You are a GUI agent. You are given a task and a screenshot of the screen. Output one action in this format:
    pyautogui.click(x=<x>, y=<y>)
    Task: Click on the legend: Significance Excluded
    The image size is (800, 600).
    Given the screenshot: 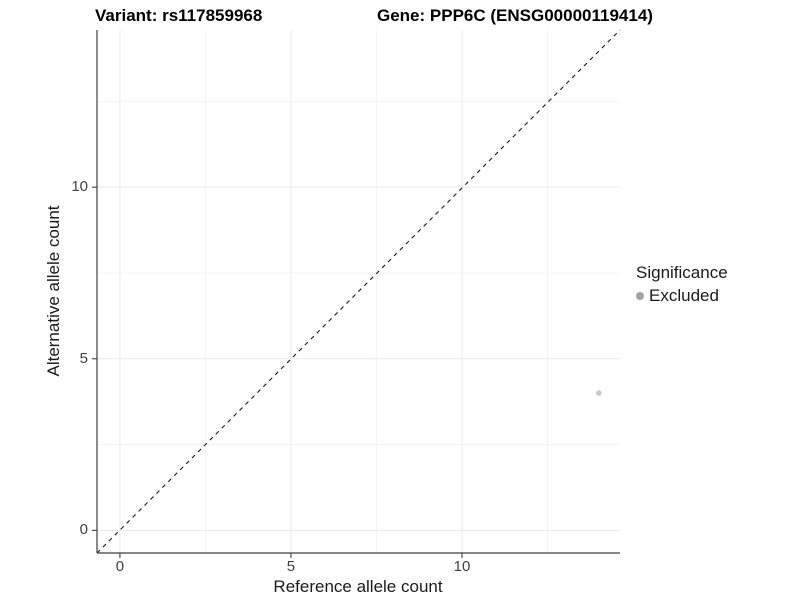 What is the action you would take?
    pyautogui.click(x=682, y=284)
    